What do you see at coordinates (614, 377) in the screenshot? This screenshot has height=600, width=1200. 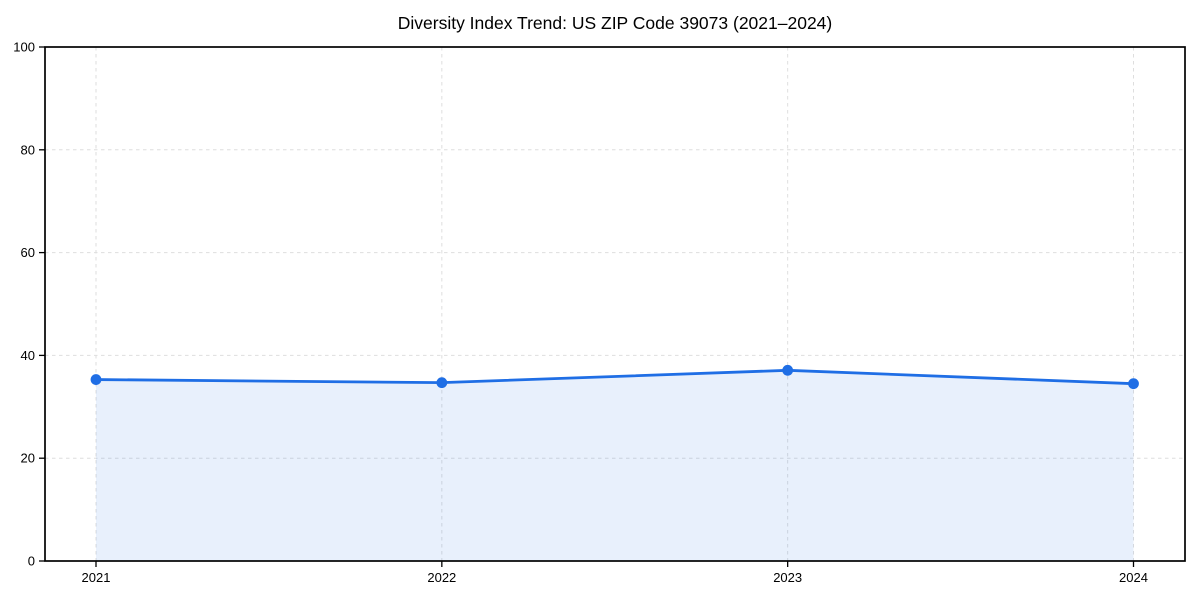 I see `trend-line` at bounding box center [614, 377].